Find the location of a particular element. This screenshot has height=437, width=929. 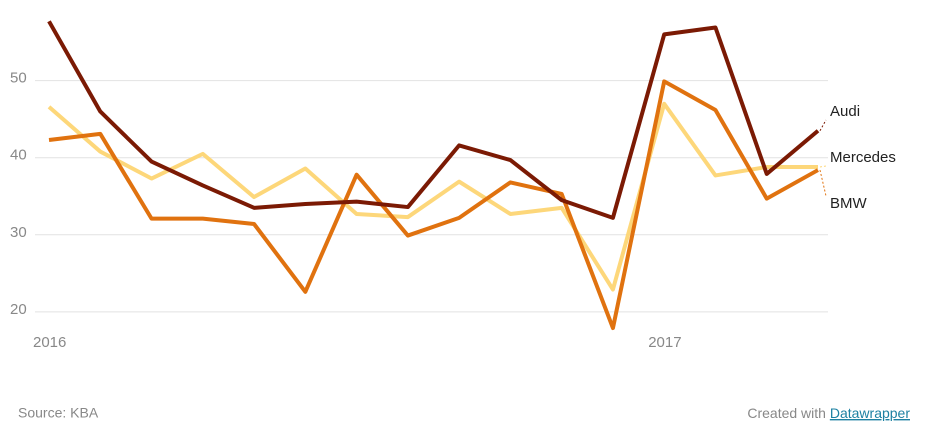

y-tick-label: 40 is located at coordinates (18, 155).